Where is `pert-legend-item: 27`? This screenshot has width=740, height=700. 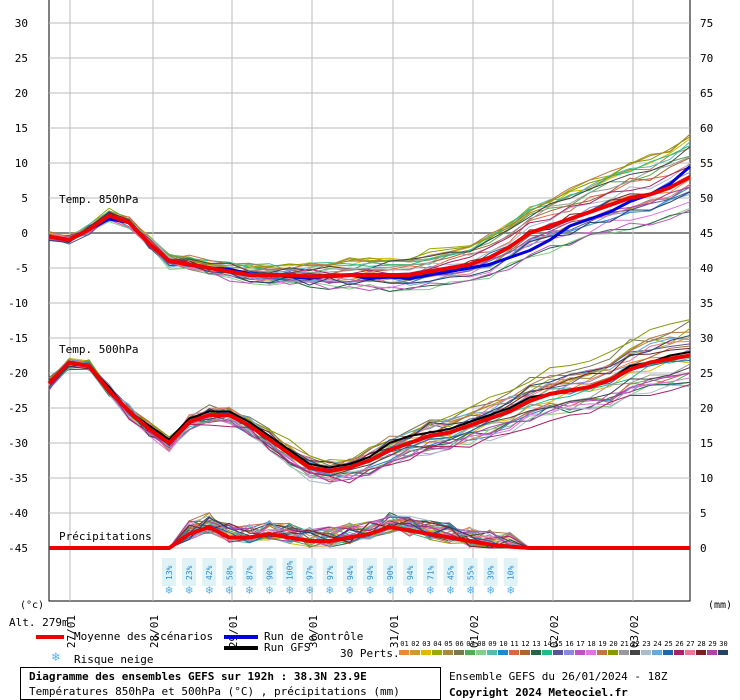
pert-legend-item: 27 is located at coordinates (690, 647).